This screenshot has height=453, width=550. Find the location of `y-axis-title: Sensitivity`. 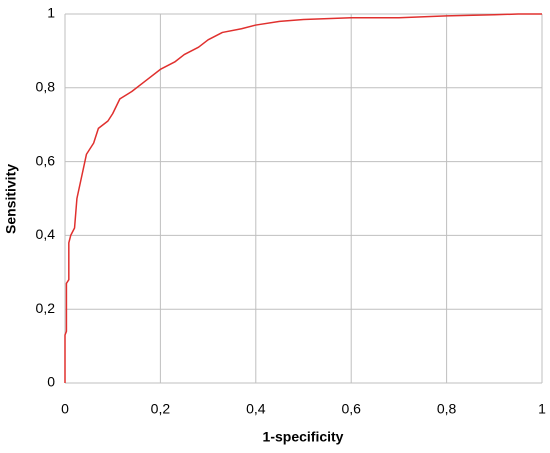

y-axis-title: Sensitivity is located at coordinates (11, 199).